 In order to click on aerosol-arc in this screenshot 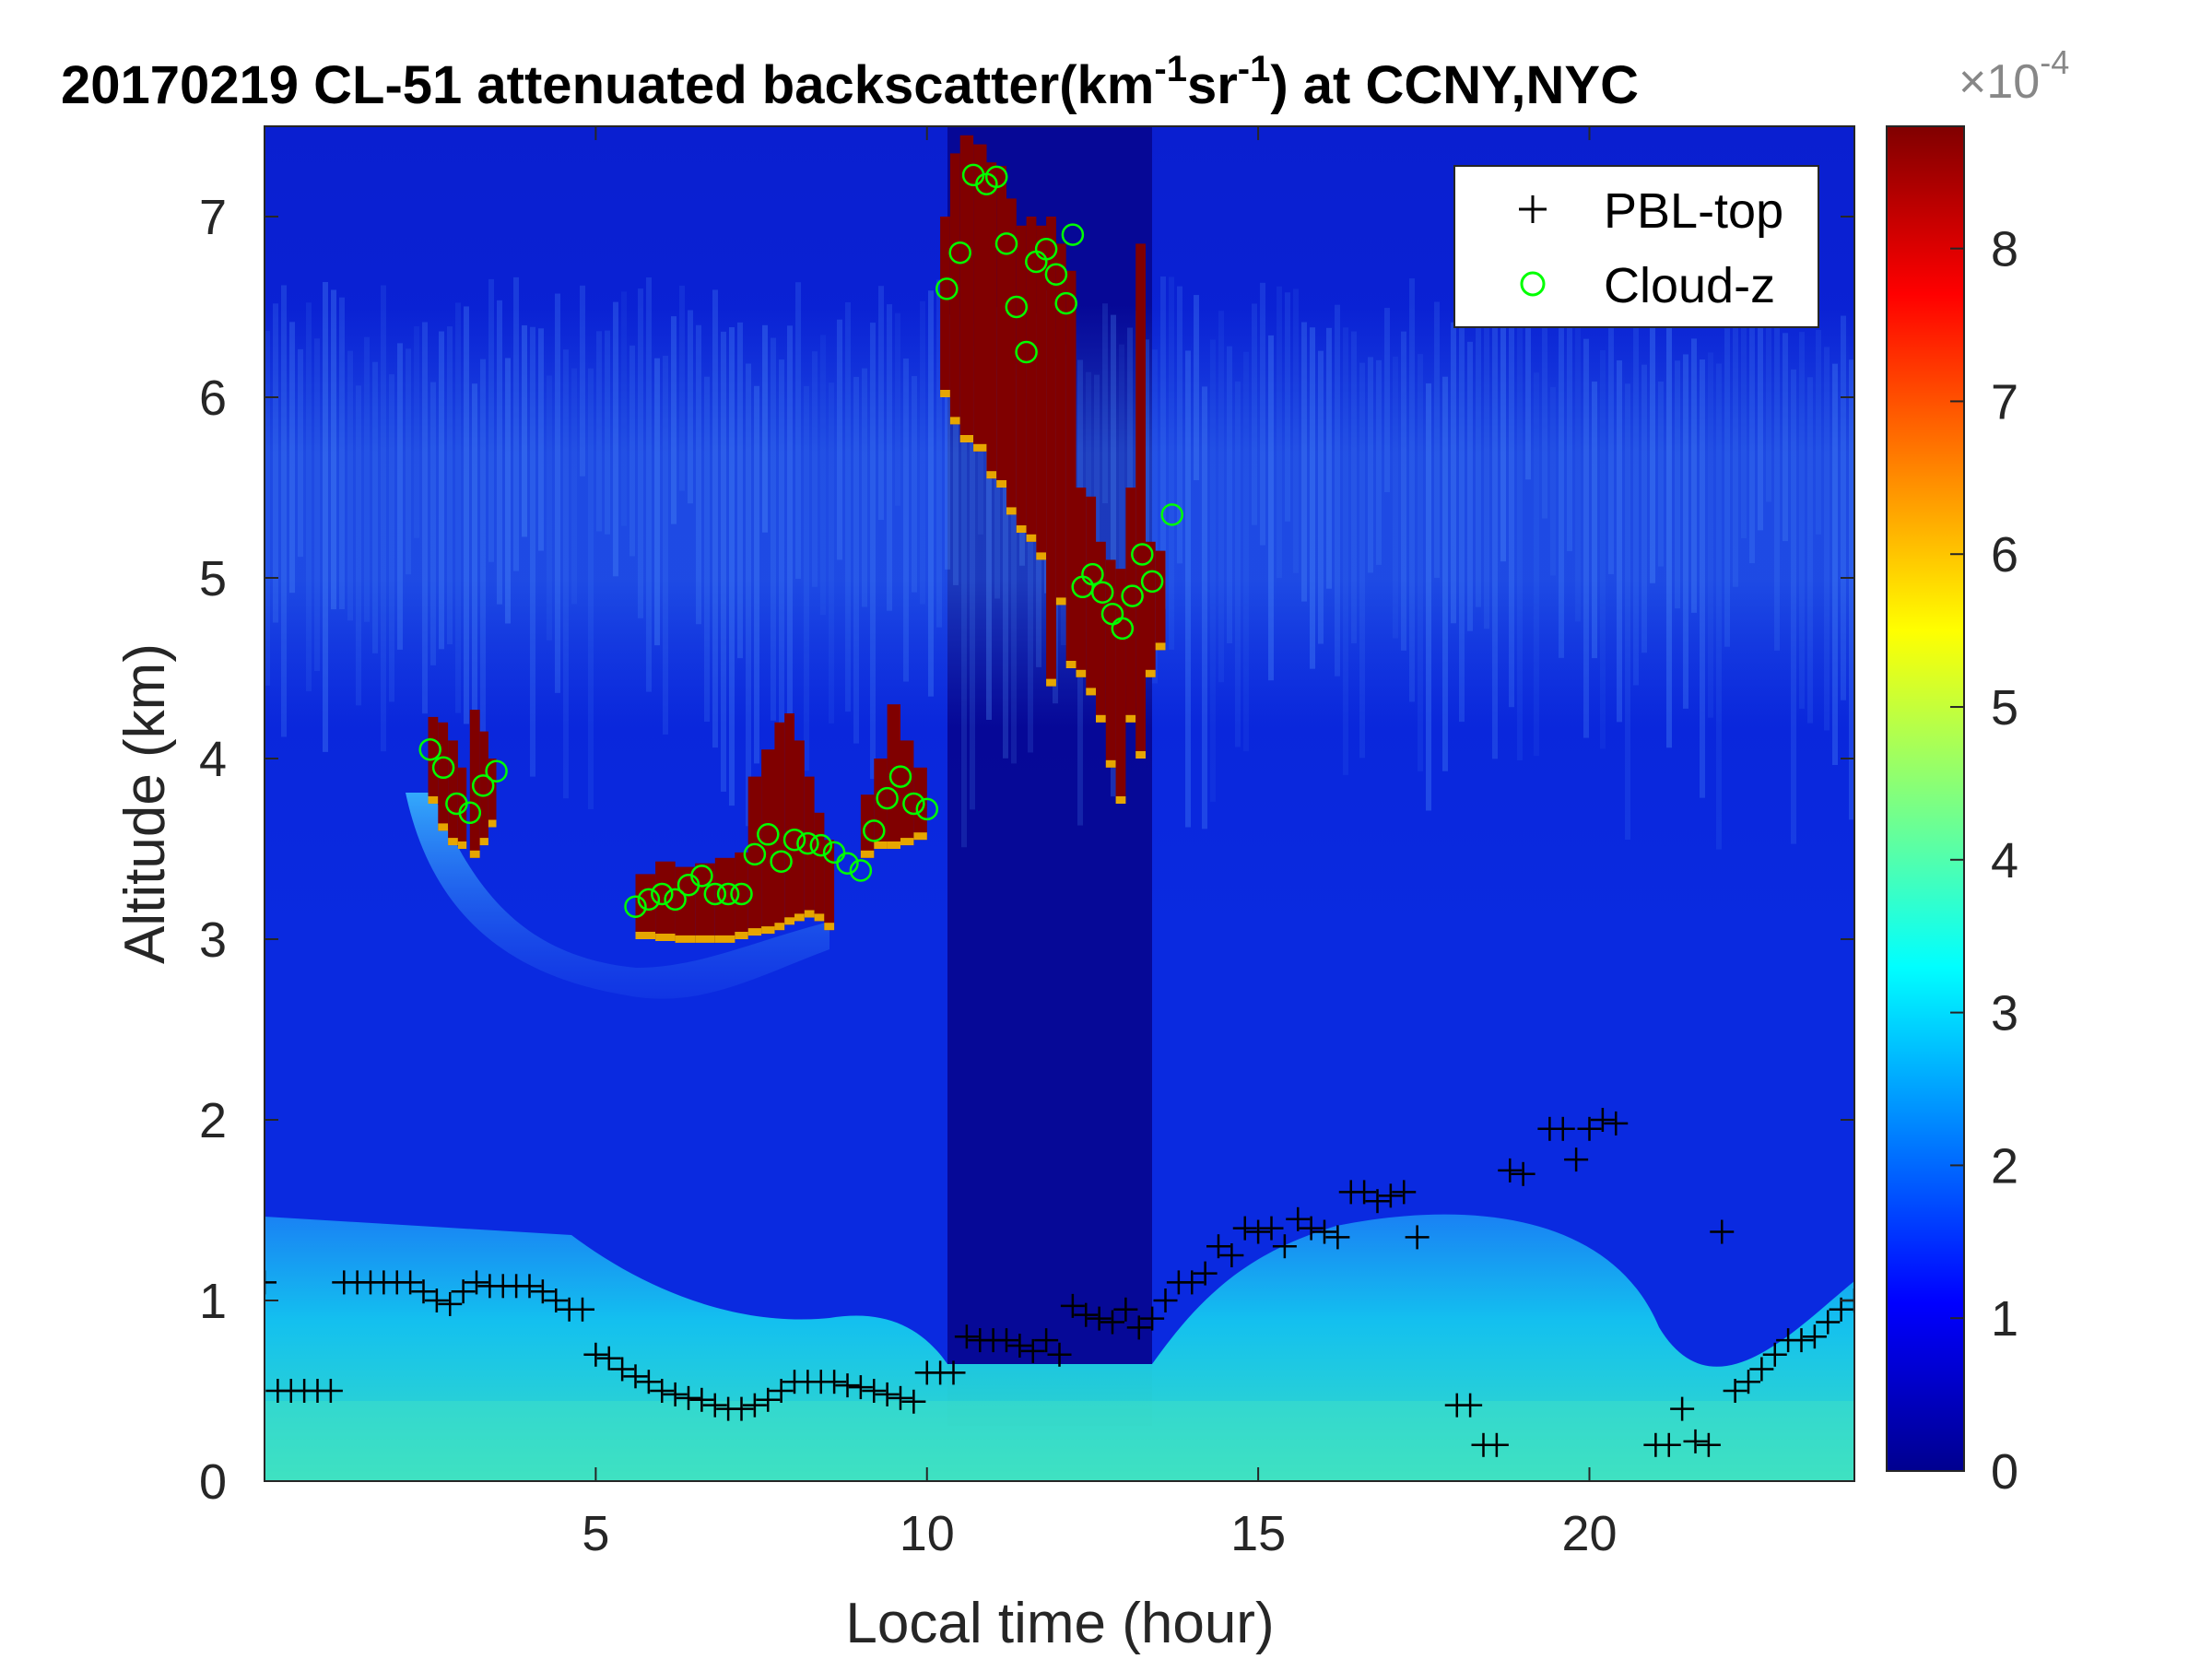, I will do `click(618, 896)`.